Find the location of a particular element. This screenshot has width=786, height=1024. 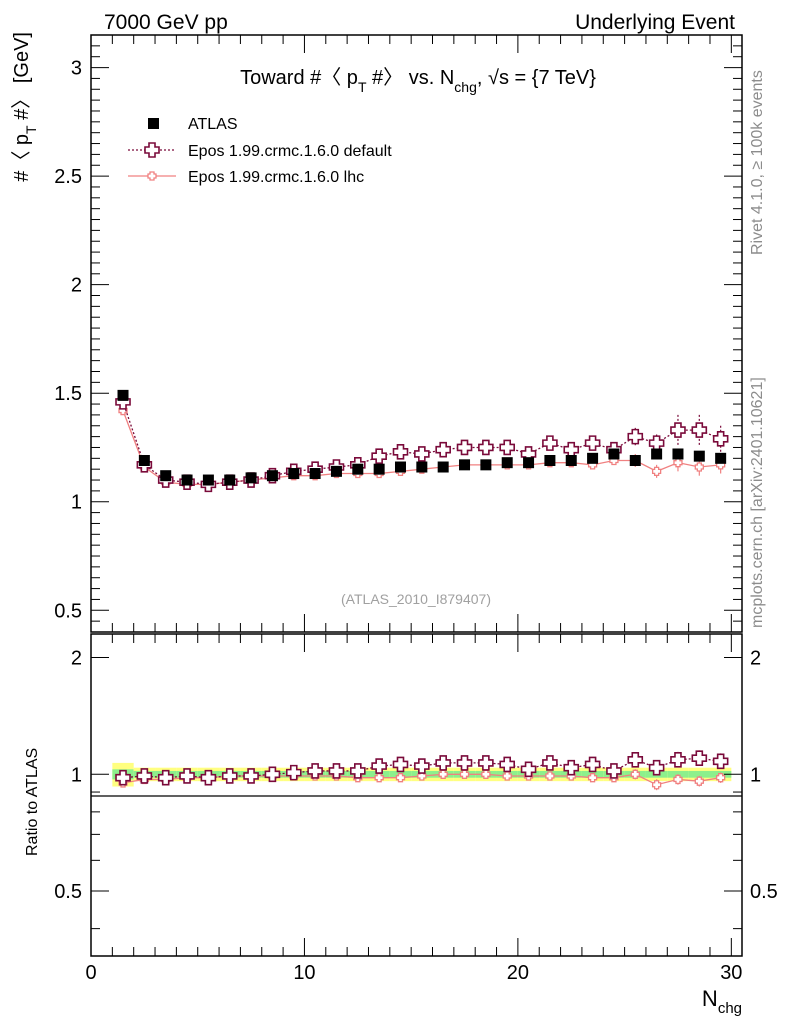

y-tick-label: 3 is located at coordinates (76, 69).